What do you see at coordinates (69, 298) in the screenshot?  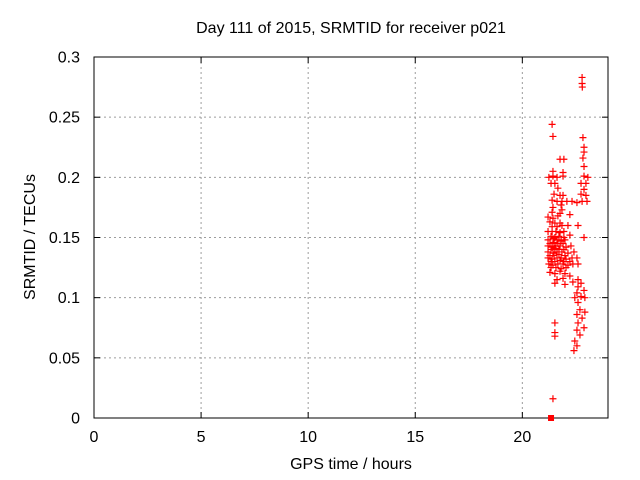 I see `y-tick-label: 0.1` at bounding box center [69, 298].